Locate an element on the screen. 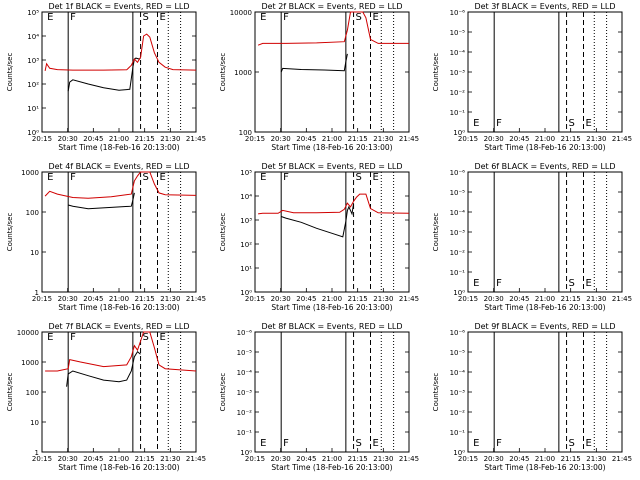 This screenshot has height=480, width=640. y-tick-label: 1000 is located at coordinates (30, 363).